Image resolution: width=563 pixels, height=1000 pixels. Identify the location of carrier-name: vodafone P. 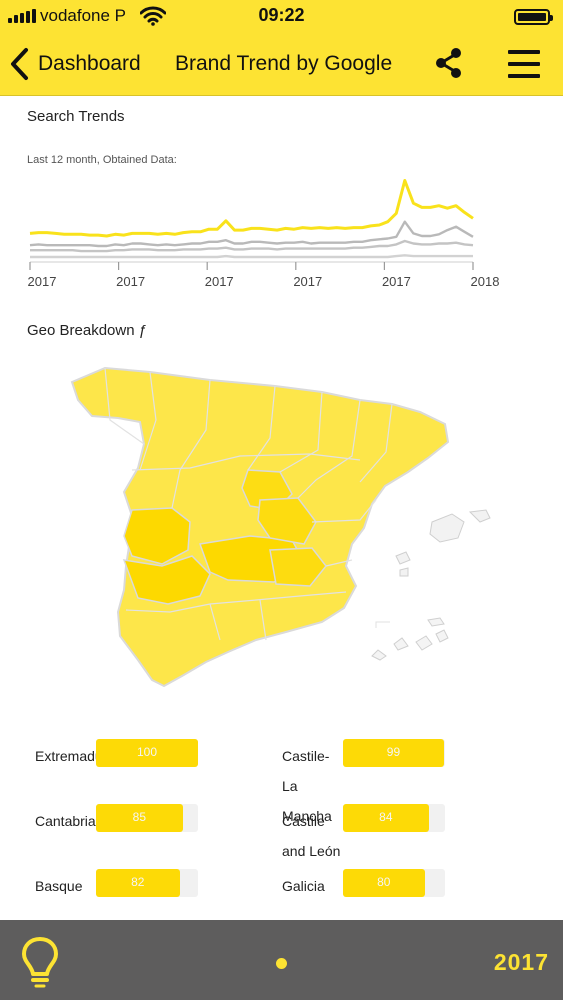
(83, 15).